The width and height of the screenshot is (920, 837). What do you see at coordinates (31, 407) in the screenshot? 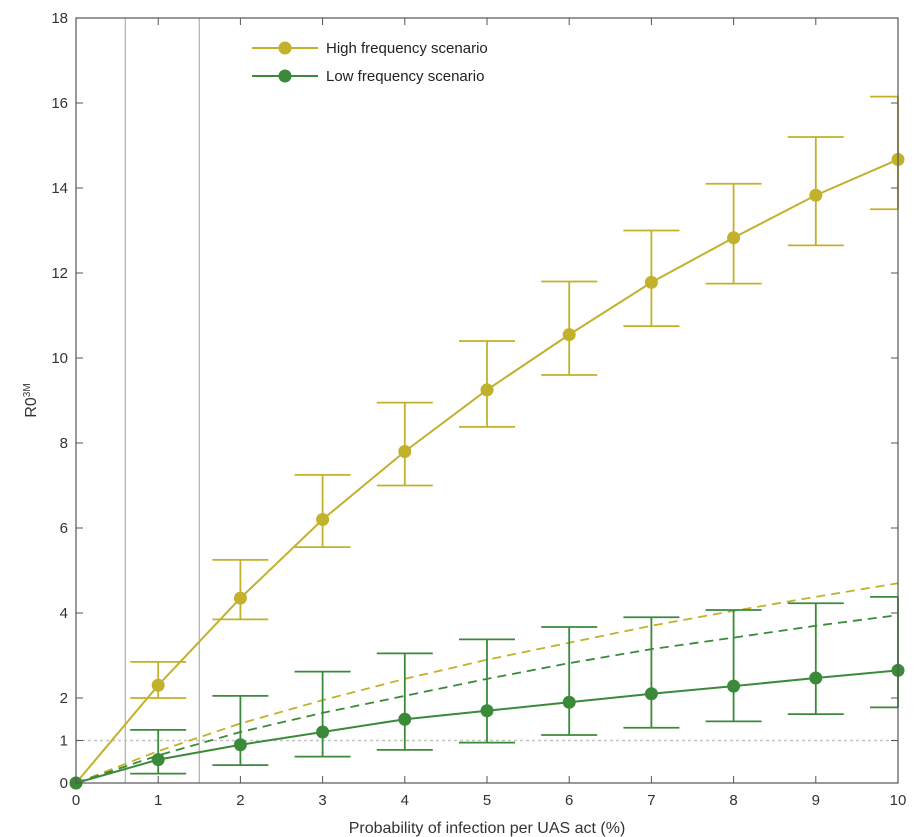
I see `y-axis-label-main: R0` at bounding box center [31, 407].